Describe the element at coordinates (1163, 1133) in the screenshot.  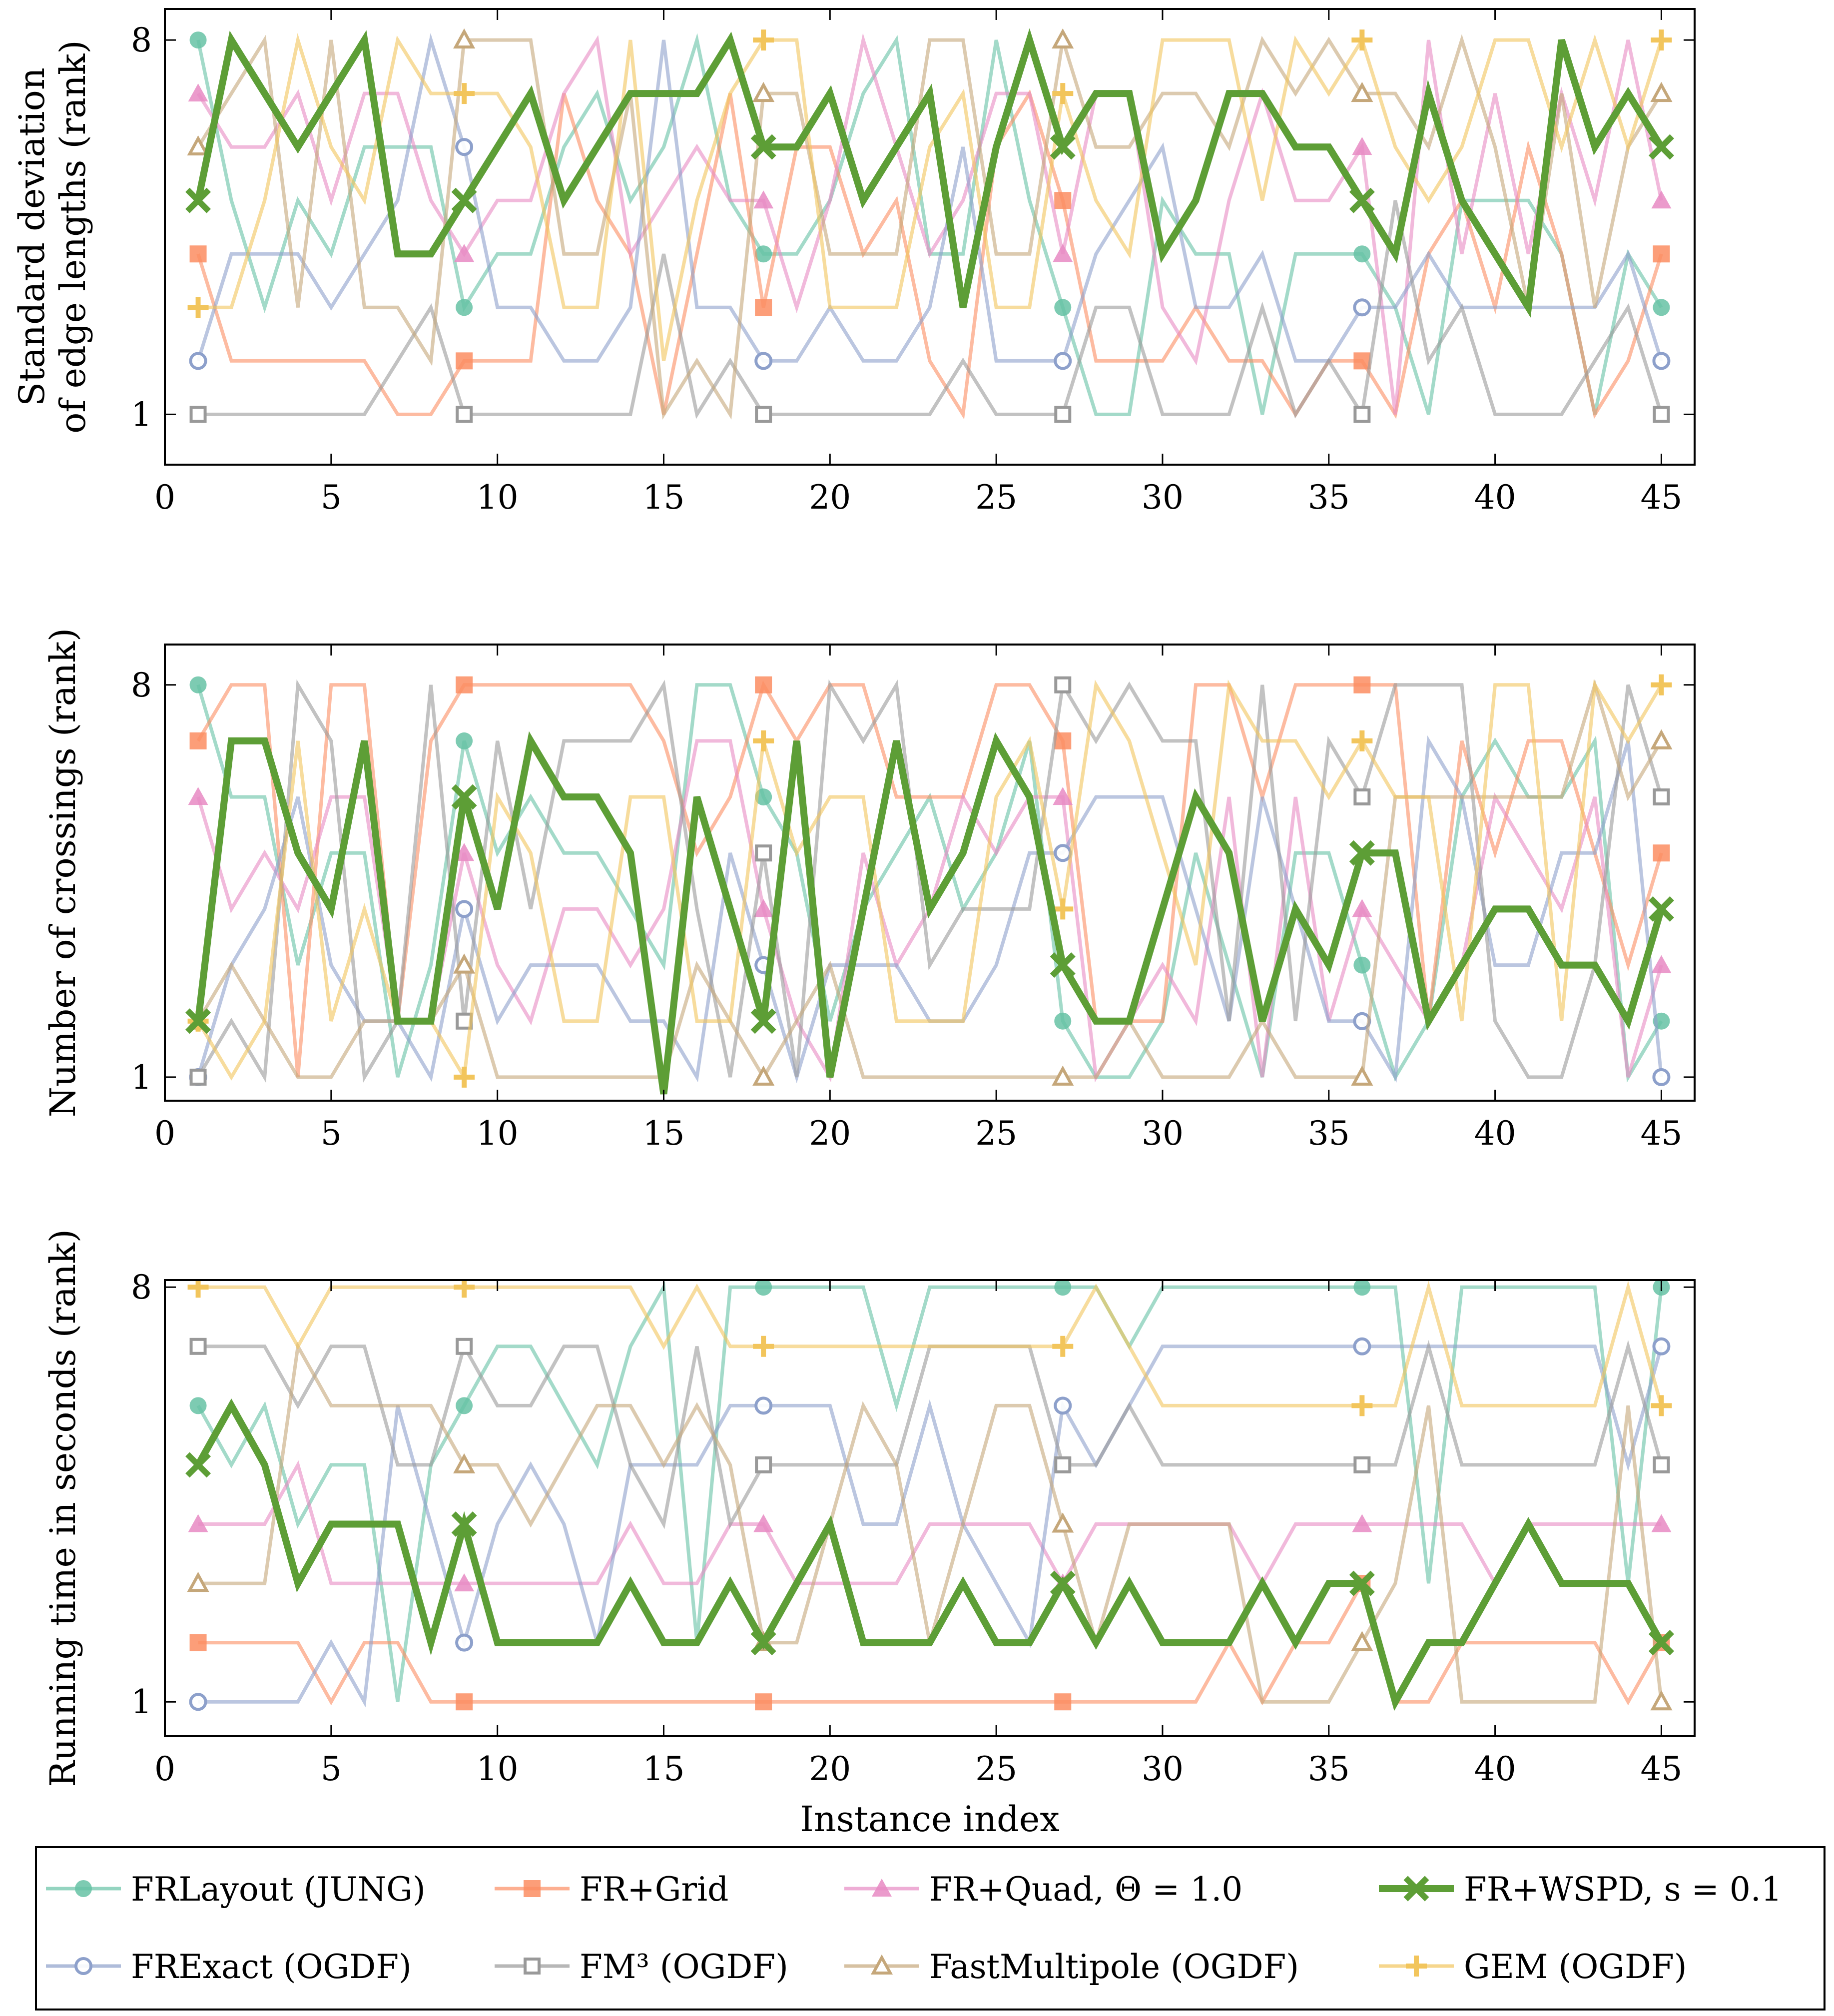
I see `x-tick-label: 30` at that location.